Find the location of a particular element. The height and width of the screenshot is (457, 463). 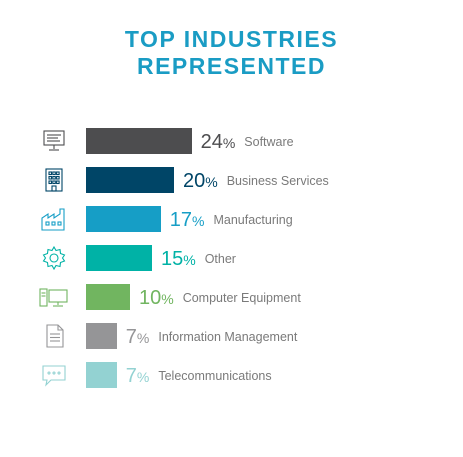

value-number: 17 is located at coordinates (181, 220).